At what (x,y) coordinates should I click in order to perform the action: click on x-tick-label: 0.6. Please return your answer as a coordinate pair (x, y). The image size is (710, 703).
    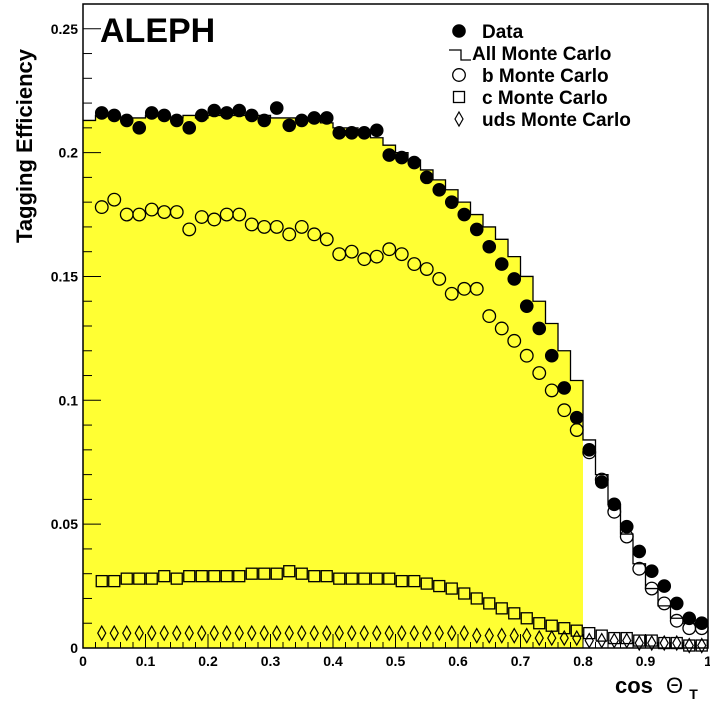
    Looking at the image, I should click on (458, 661).